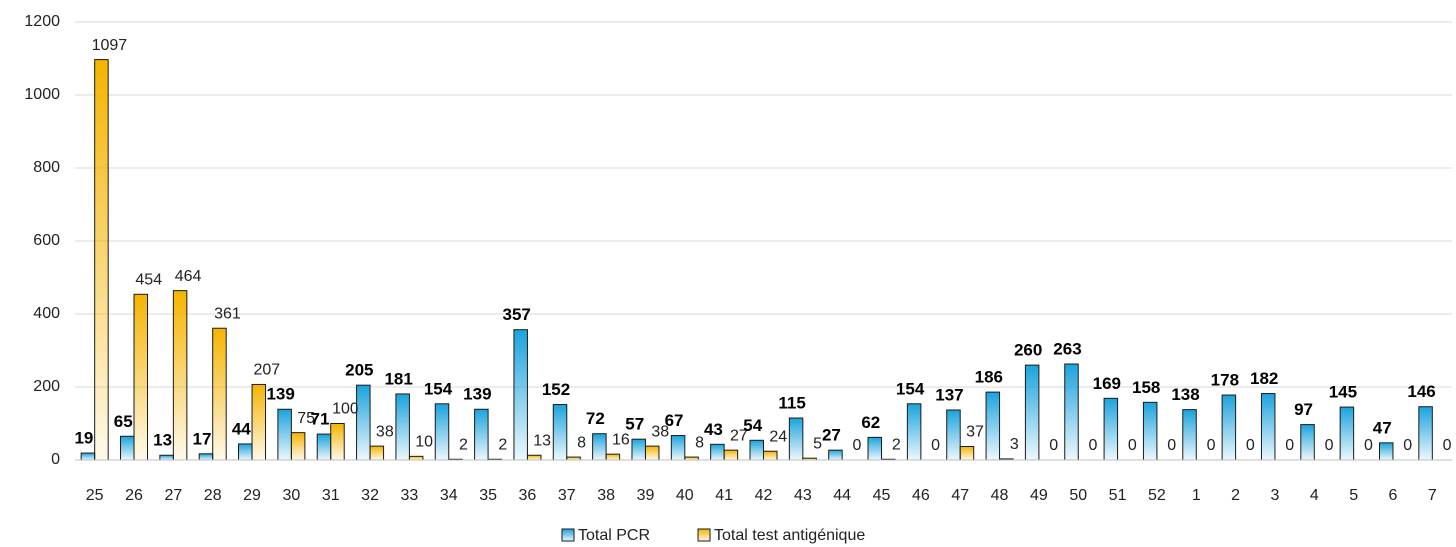 The height and width of the screenshot is (547, 1456). I want to click on data-label: 43, so click(713, 429).